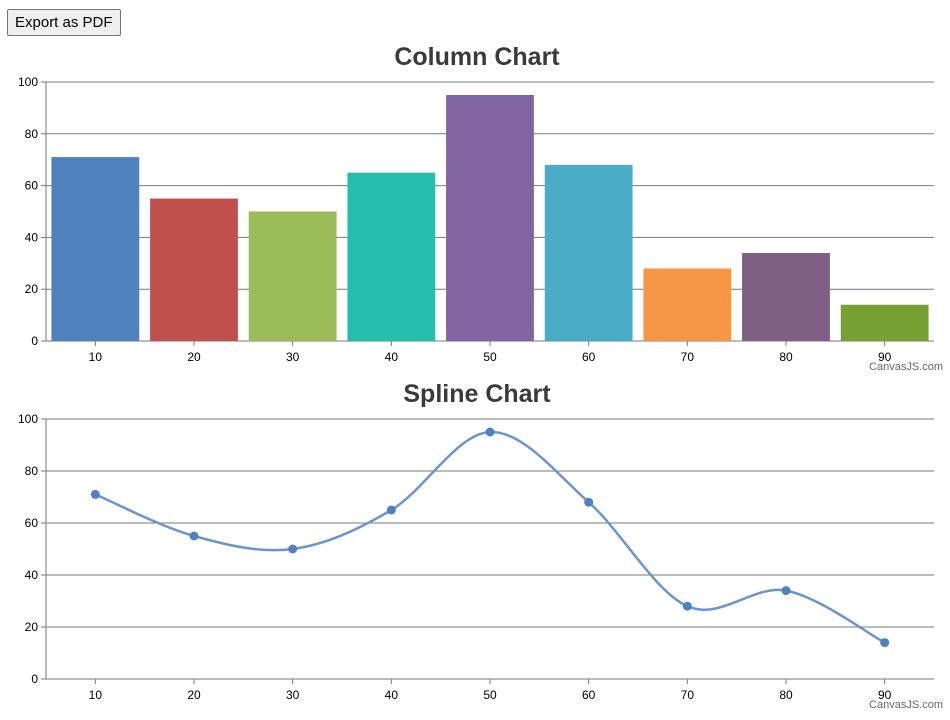 The width and height of the screenshot is (950, 720). What do you see at coordinates (477, 394) in the screenshot?
I see `chart-title: Spline Chart` at bounding box center [477, 394].